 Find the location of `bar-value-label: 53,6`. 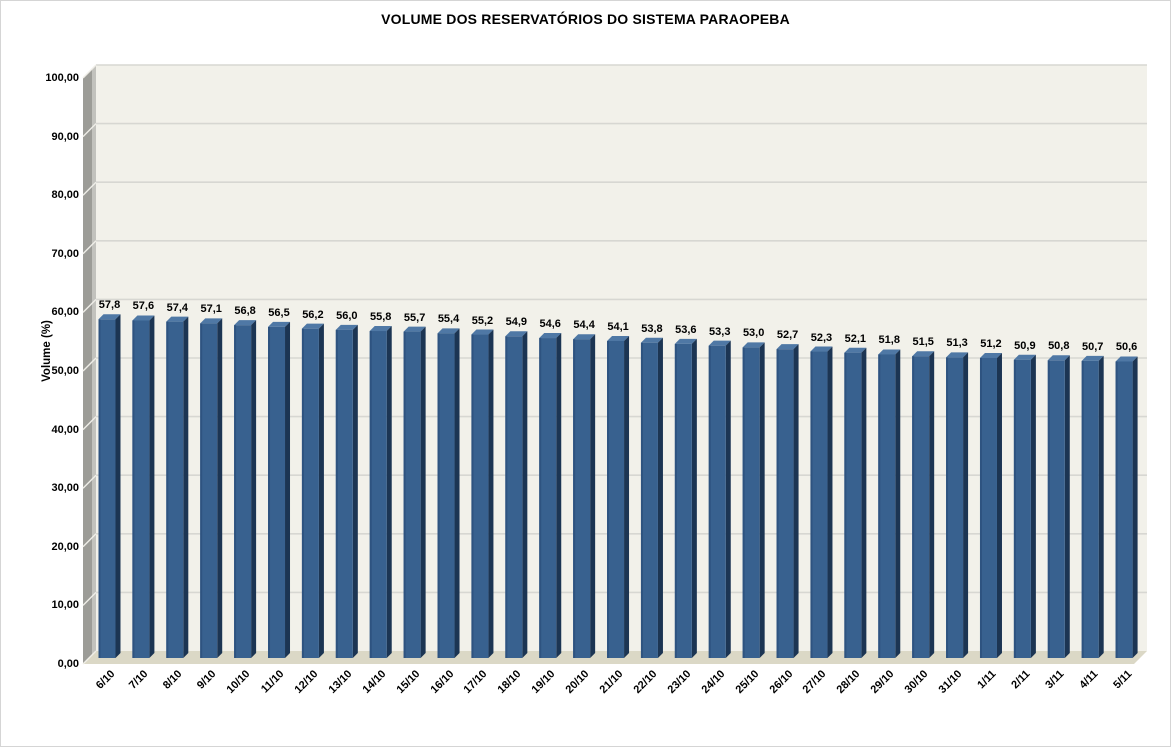

bar-value-label: 53,6 is located at coordinates (686, 329).